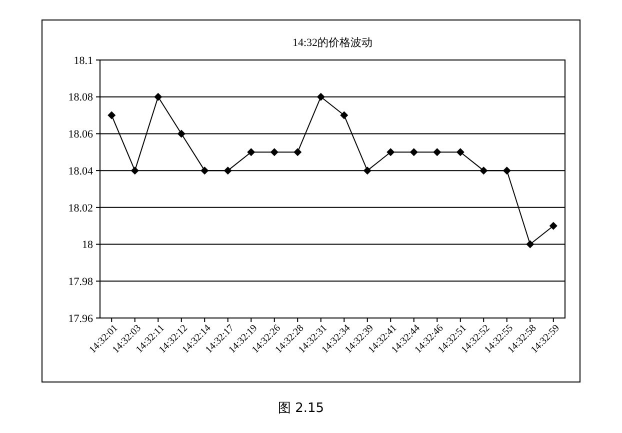  What do you see at coordinates (81, 318) in the screenshot?
I see `y-tick-label: 17.96` at bounding box center [81, 318].